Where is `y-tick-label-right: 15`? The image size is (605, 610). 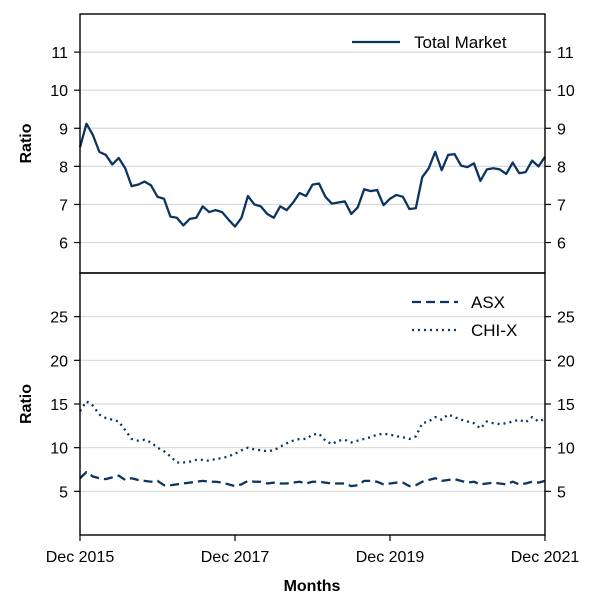 y-tick-label-right: 15 is located at coordinates (566, 405).